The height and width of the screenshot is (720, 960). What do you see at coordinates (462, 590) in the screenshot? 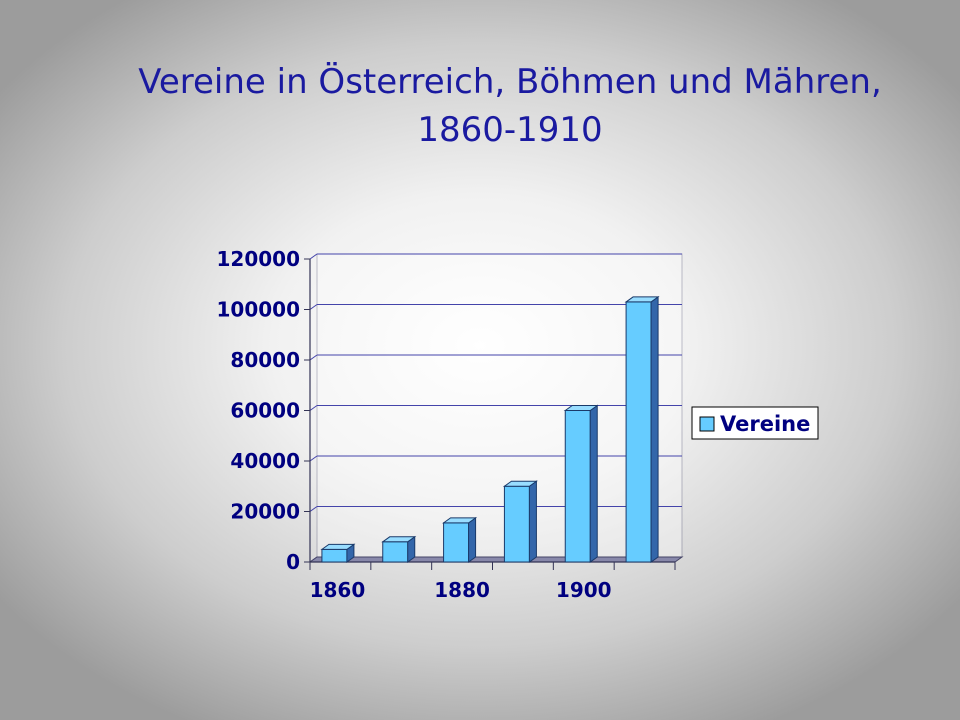
I see `x-tick-label-1880: 1880` at bounding box center [462, 590].